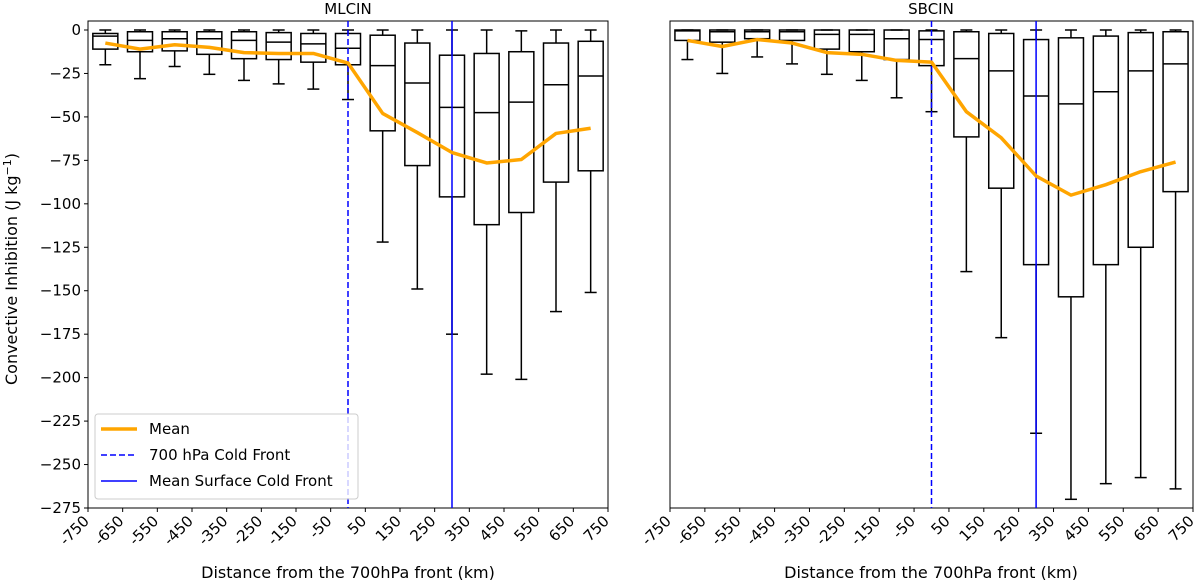  What do you see at coordinates (931, 9) in the screenshot?
I see `panel-title: SBCIN` at bounding box center [931, 9].